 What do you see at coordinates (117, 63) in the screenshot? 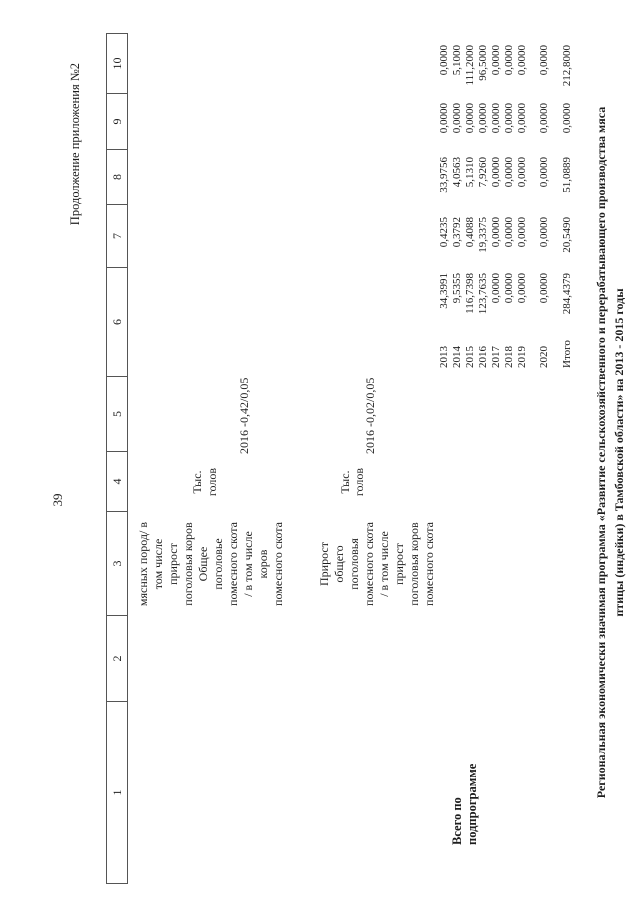
I see `column-header-10: 10` at bounding box center [117, 63].